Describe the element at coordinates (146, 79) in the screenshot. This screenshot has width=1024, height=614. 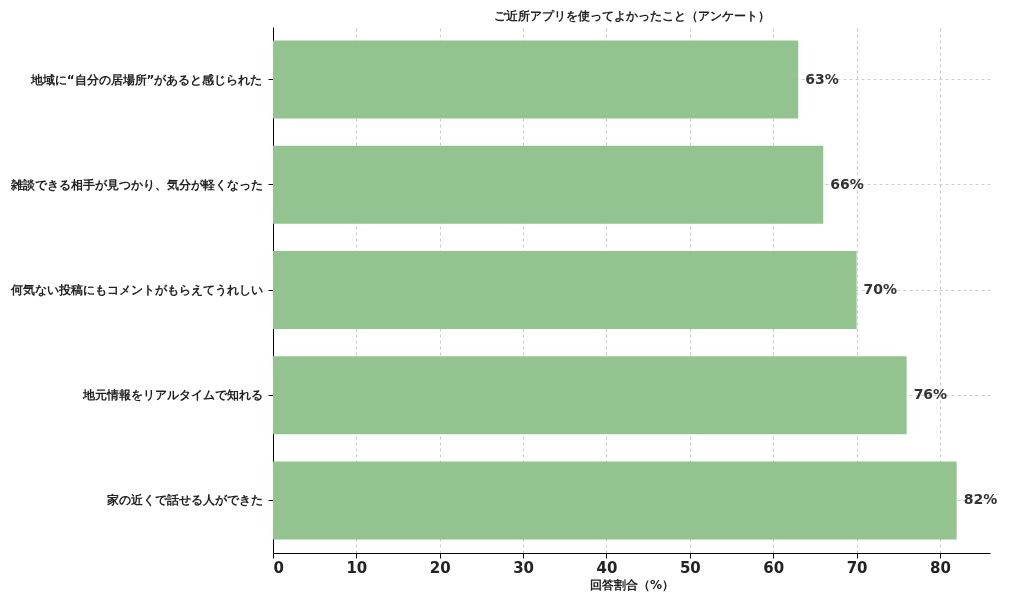
I see `y-tick-label: 地域に“自分の居場所”があると感じられた` at that location.